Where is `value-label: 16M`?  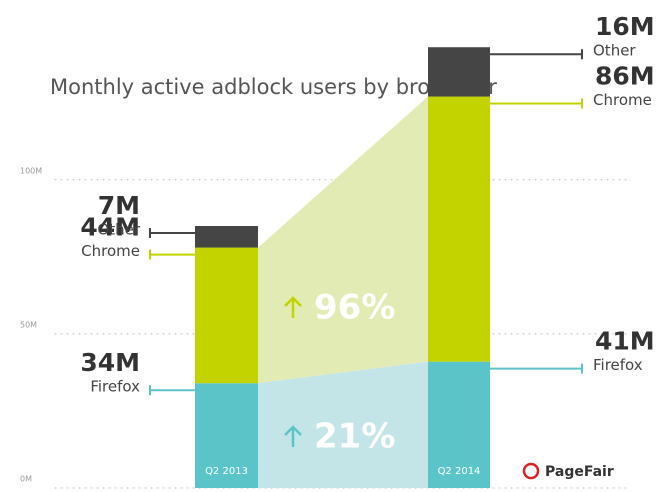 value-label: 16M is located at coordinates (625, 26).